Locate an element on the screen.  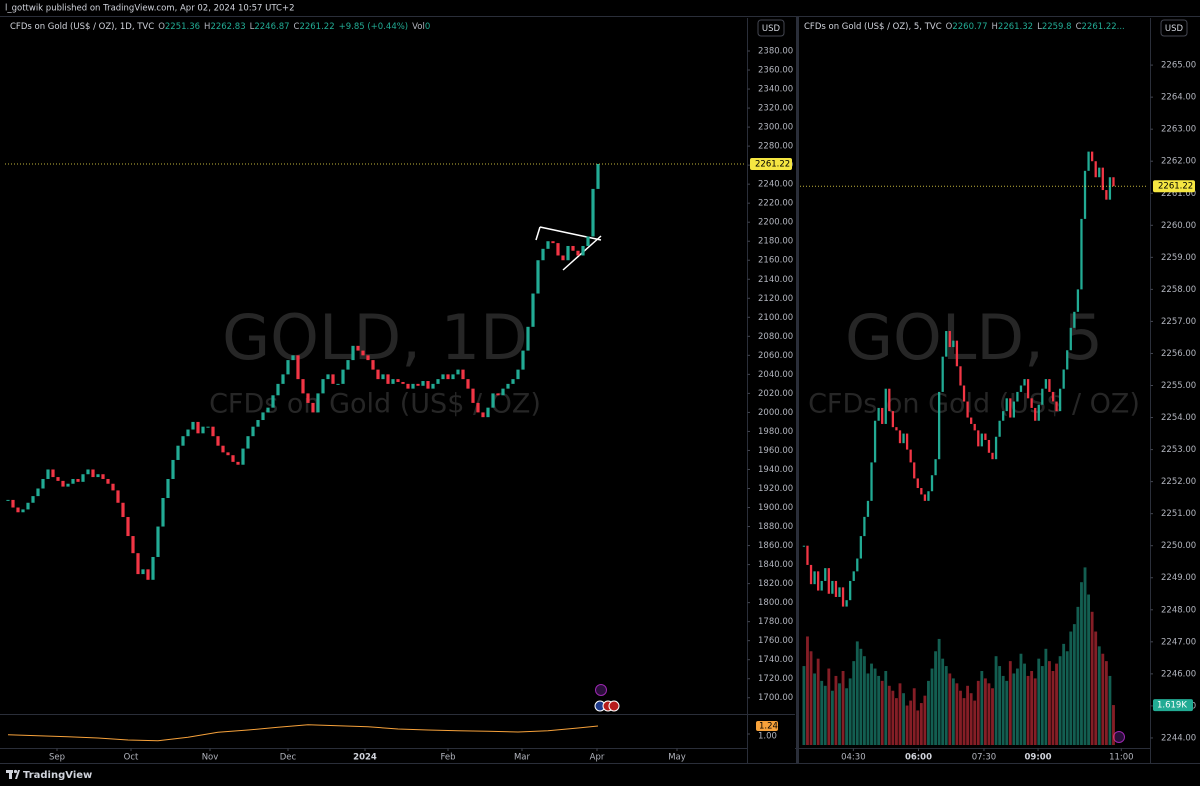
y-tick-label: 2261.00 is located at coordinates (1178, 194).